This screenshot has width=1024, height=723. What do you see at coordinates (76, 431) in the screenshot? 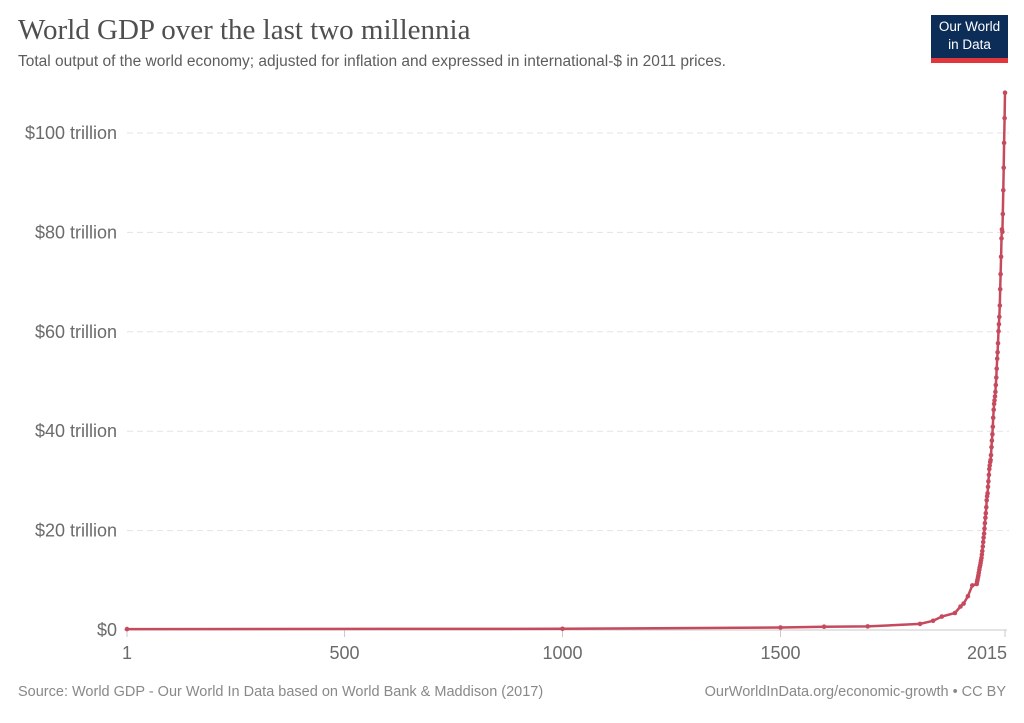
I see `y-tick-label: $40 trillion` at bounding box center [76, 431].